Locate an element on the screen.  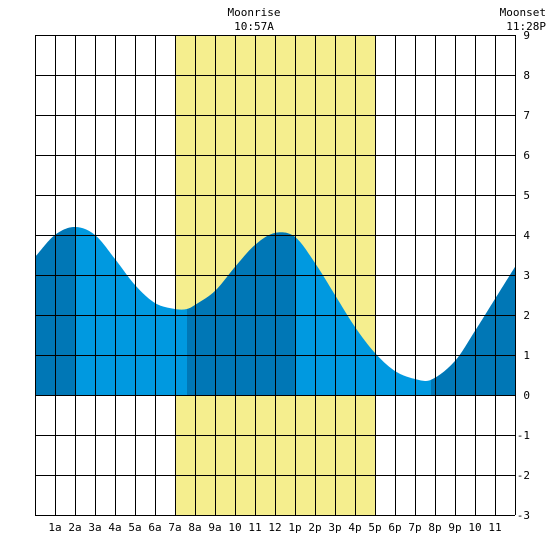
moonset-label: Moonset is located at coordinates (523, 12).